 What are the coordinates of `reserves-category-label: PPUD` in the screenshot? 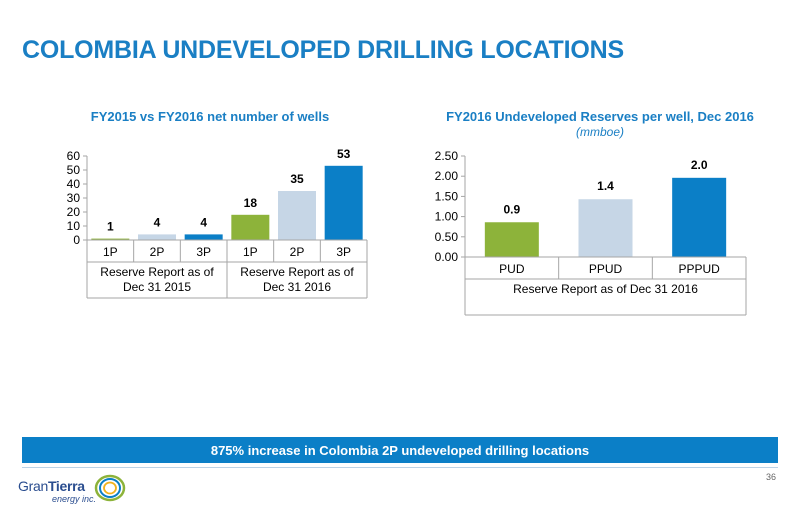 It's located at (606, 269).